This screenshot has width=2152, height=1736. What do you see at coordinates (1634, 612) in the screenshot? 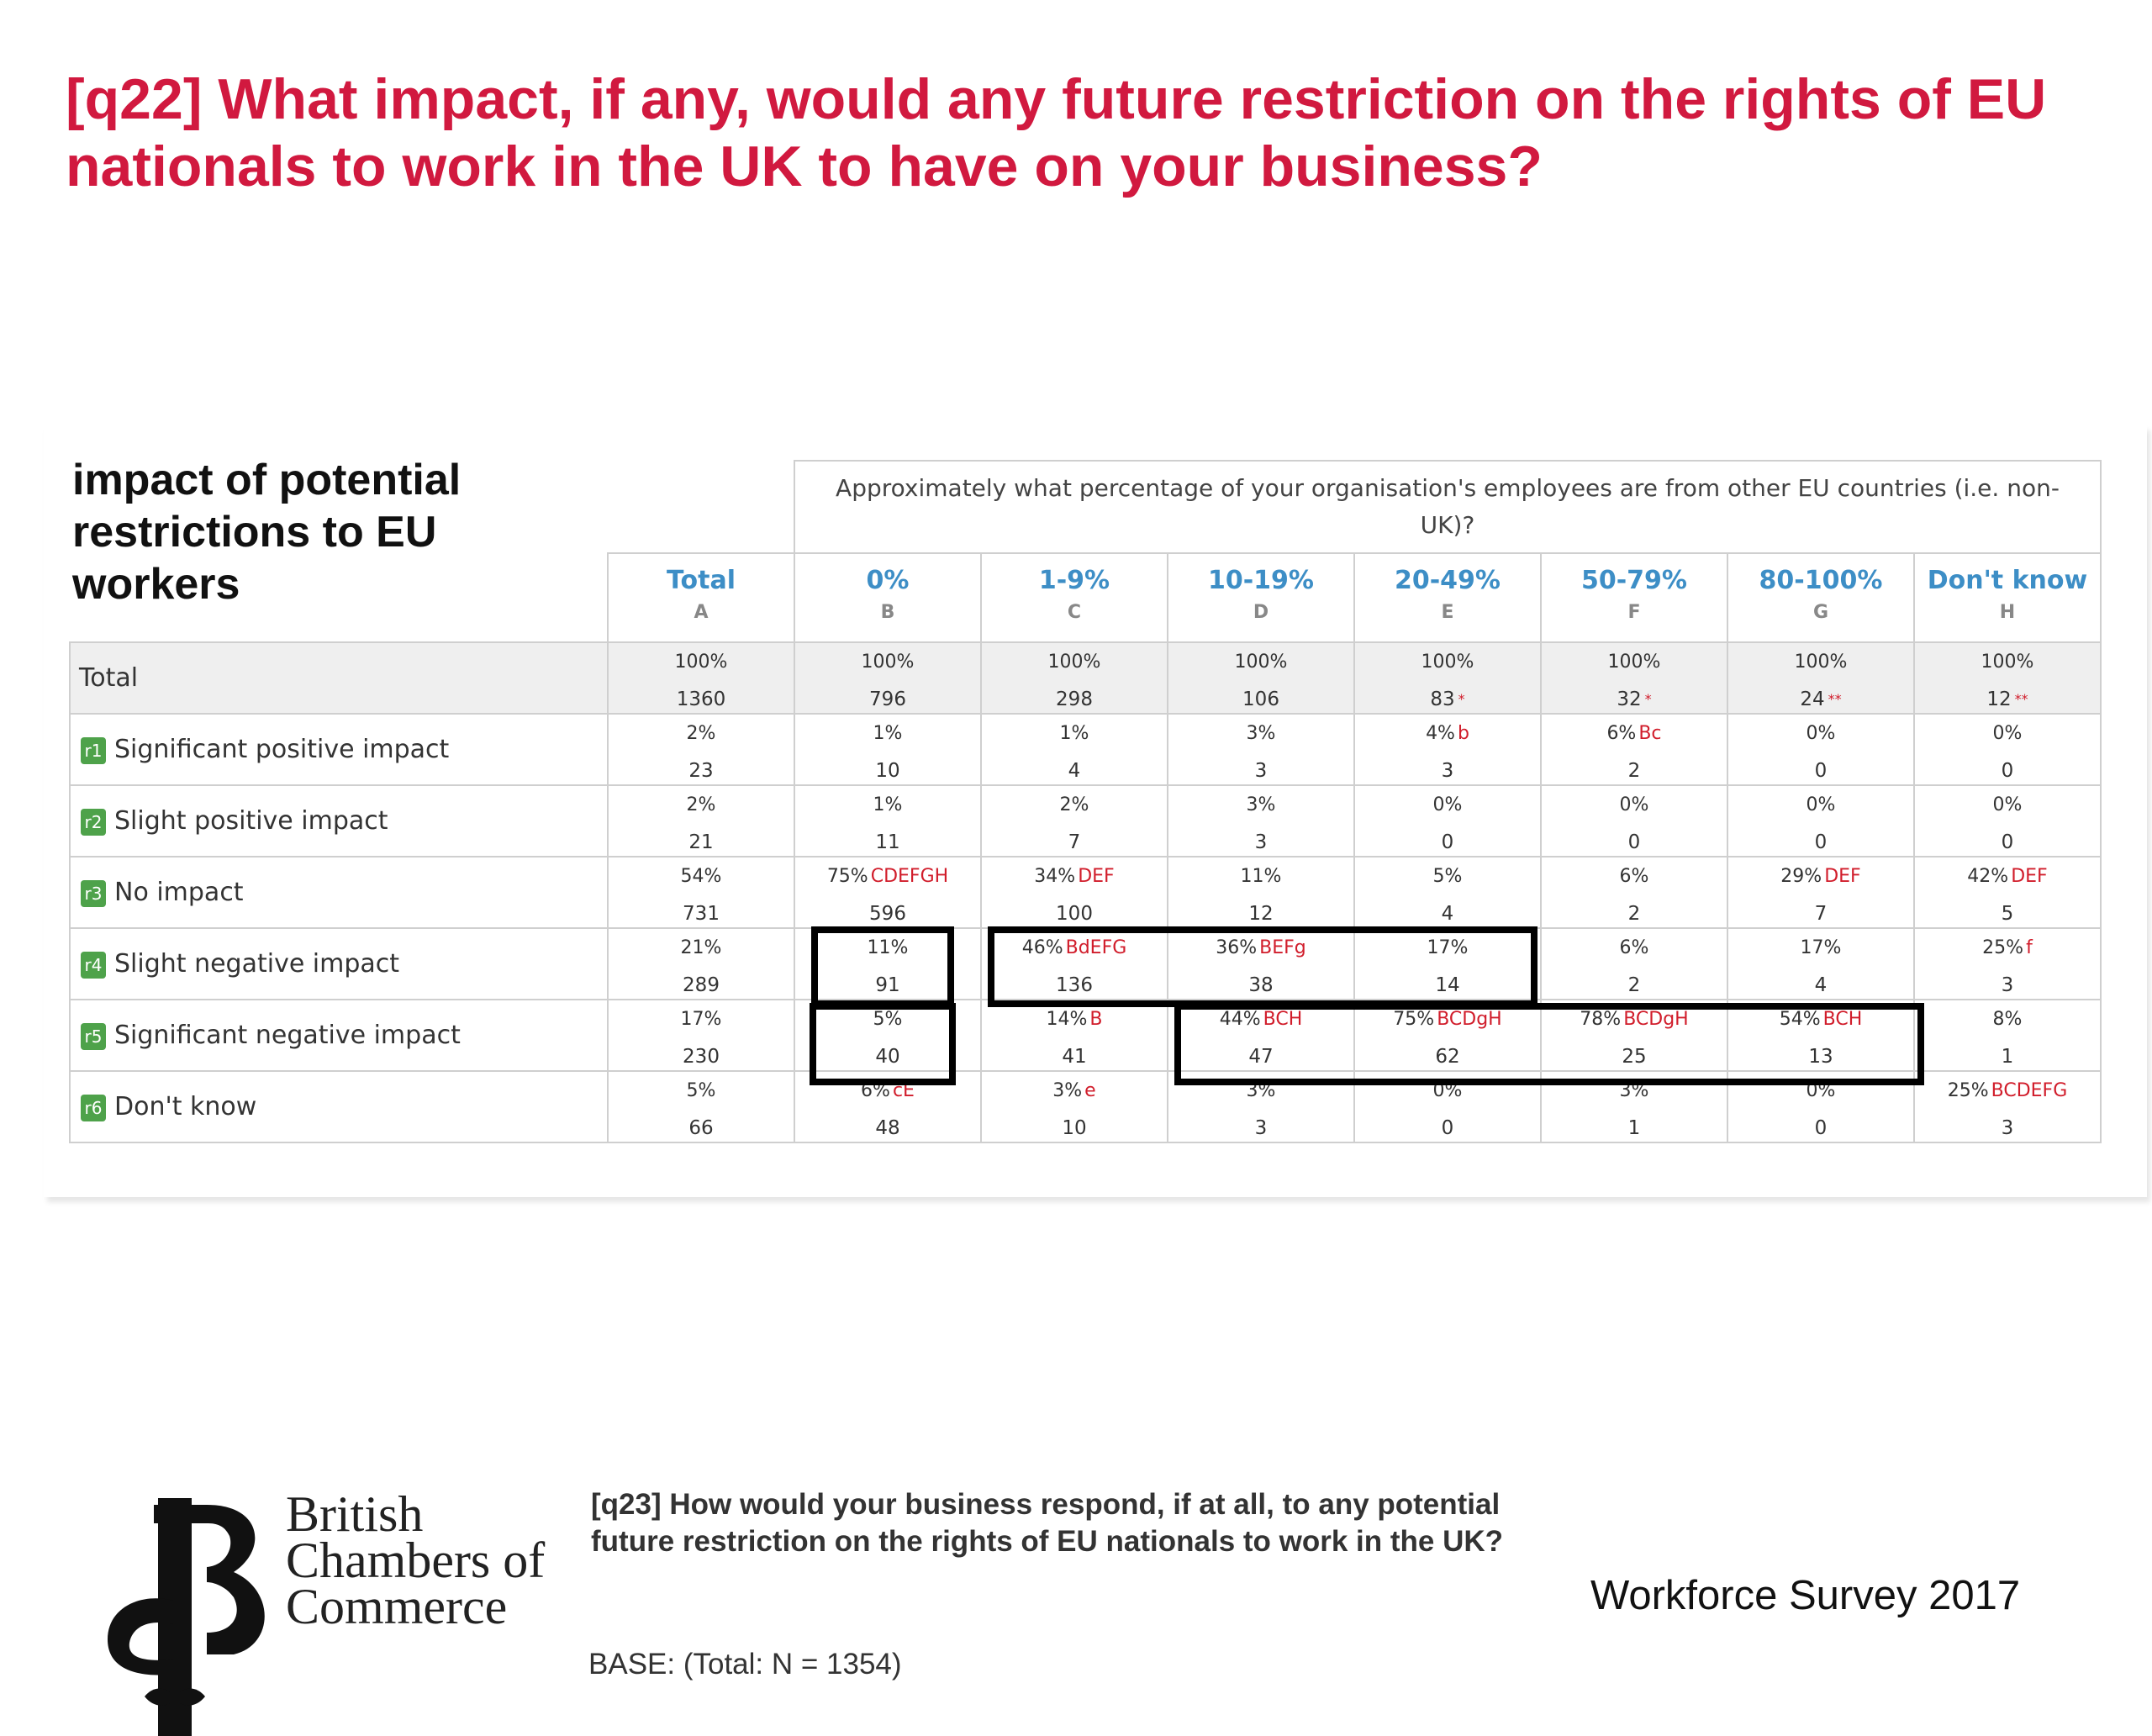
I see `column-letter: F` at bounding box center [1634, 612].